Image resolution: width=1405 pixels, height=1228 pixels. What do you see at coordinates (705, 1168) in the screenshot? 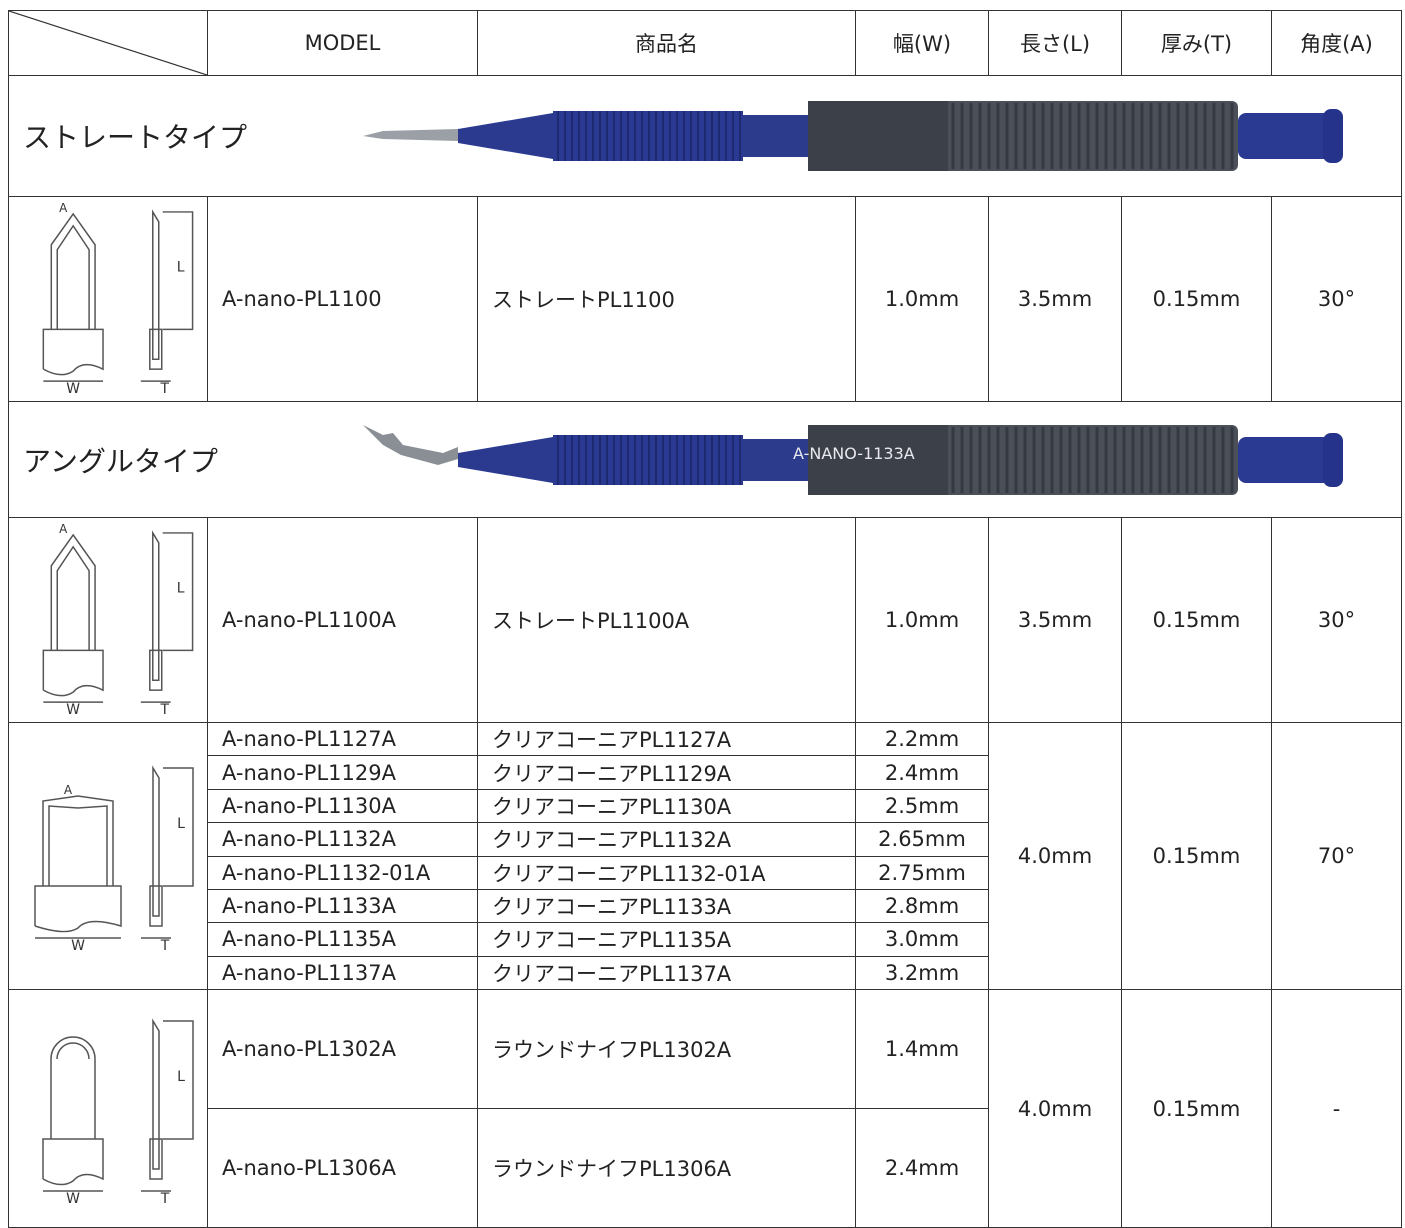
I see `spec-row: A-nano-PL1306A ラウンドナイフPL1306A 2.4mm` at bounding box center [705, 1168].